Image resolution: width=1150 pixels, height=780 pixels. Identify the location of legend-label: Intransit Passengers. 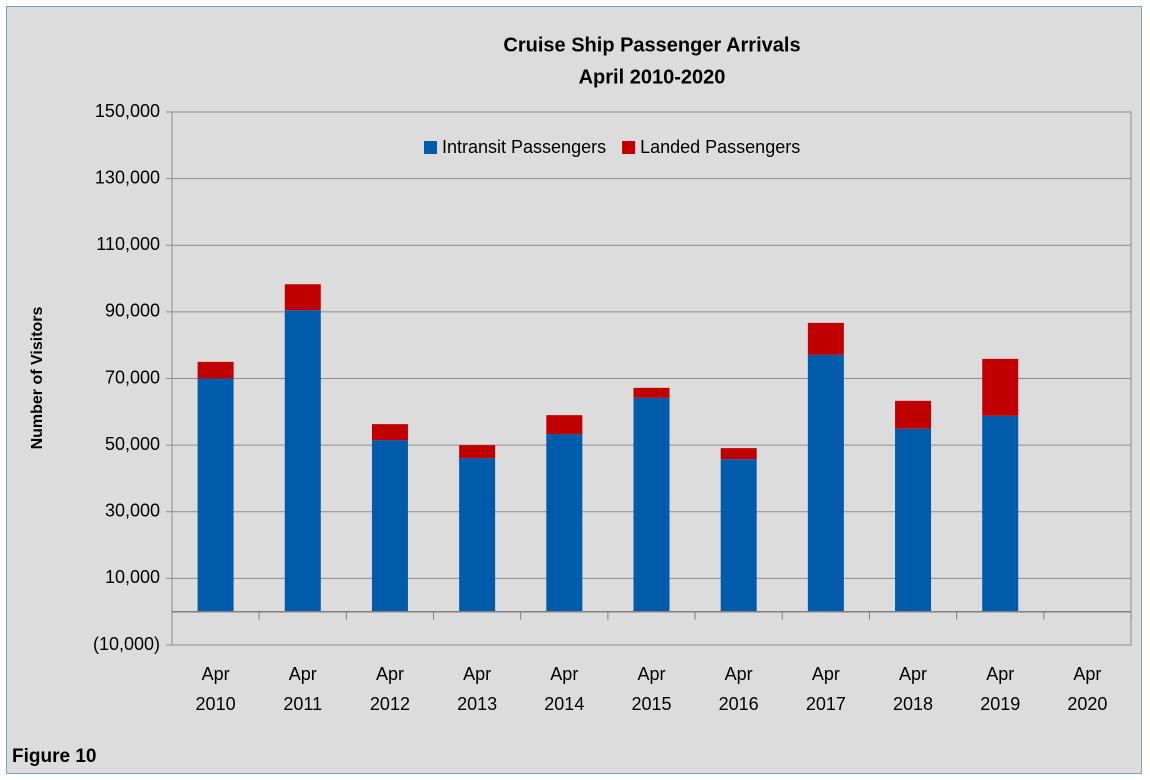
(524, 147).